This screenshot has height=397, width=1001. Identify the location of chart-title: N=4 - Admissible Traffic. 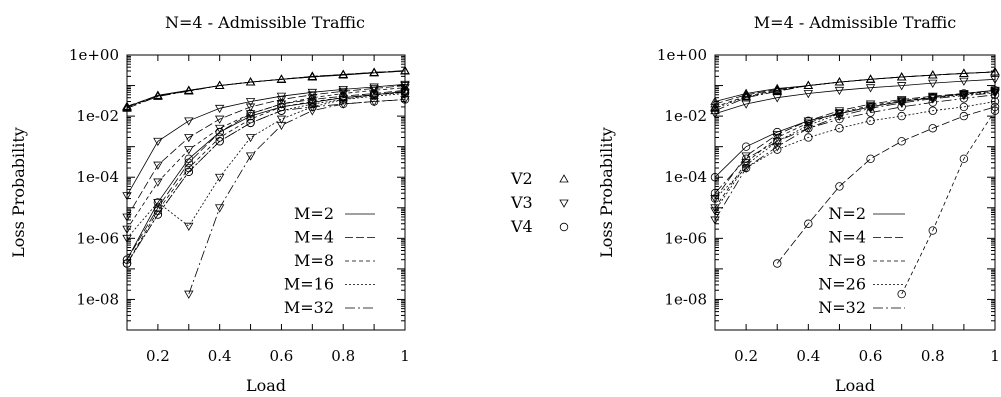
(265, 22).